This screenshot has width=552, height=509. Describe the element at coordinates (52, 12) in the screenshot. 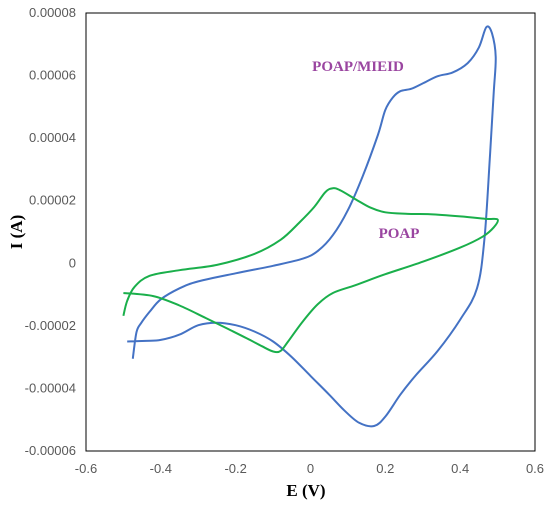

I see `y-tick-label: 0.00008` at that location.